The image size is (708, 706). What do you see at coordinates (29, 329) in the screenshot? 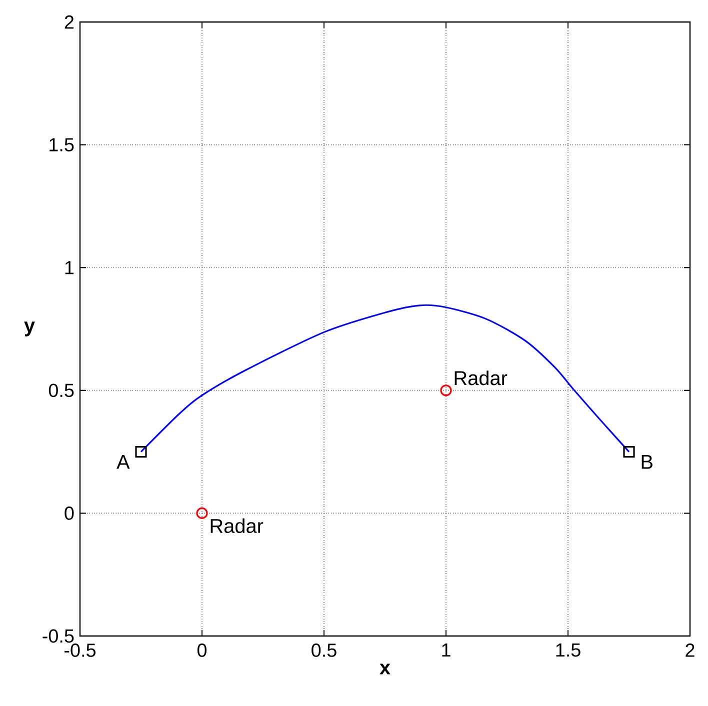
I see `y-axis-title: y` at bounding box center [29, 329].